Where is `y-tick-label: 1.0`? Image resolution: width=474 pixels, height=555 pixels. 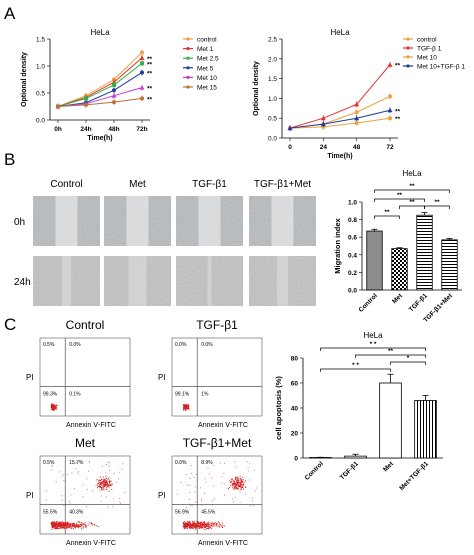 y-tick-label: 1.0 is located at coordinates (272, 99).